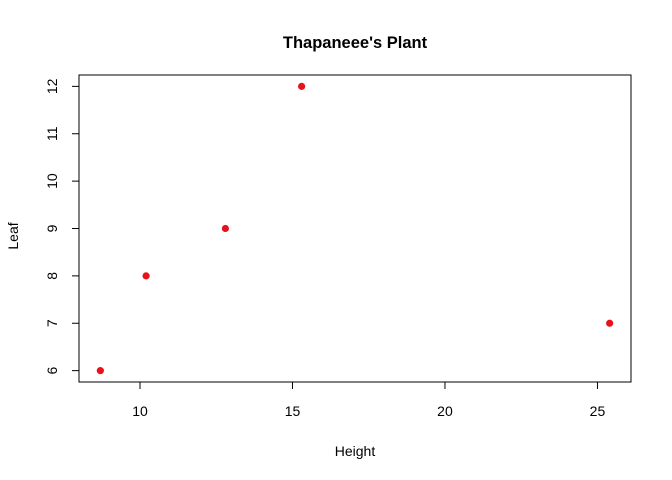 The height and width of the screenshot is (480, 672). Describe the element at coordinates (355, 451) in the screenshot. I see `x-axis-label: Height` at that location.